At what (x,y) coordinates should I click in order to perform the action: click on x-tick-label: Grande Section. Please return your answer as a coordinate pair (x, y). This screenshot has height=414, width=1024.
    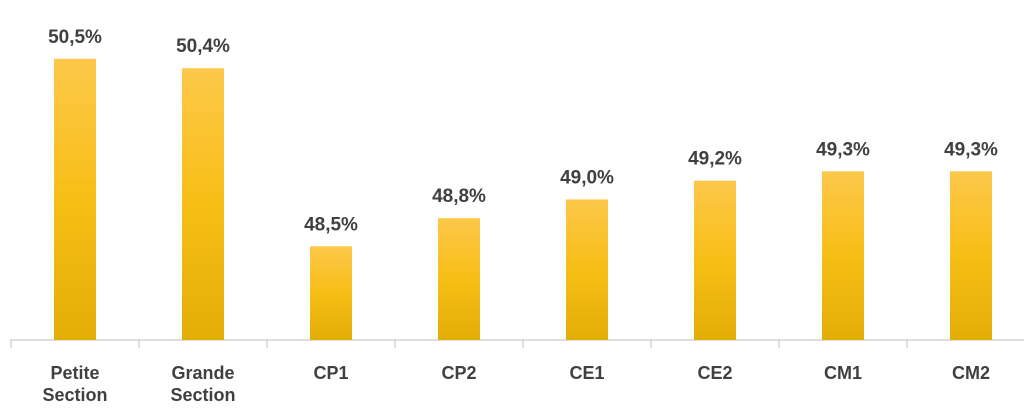
    Looking at the image, I should click on (203, 384).